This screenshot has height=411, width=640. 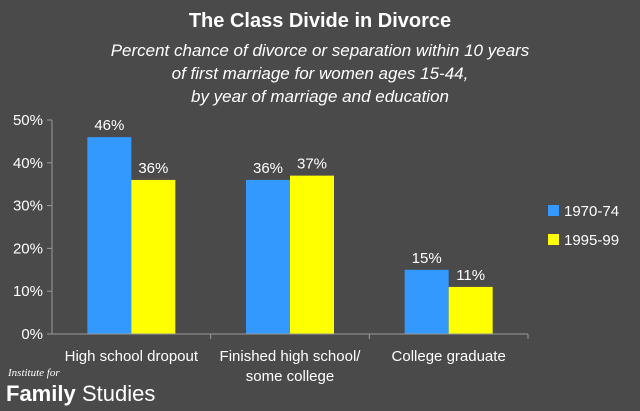 I want to click on institute-logo: Institute for Family Studies, so click(x=80, y=386).